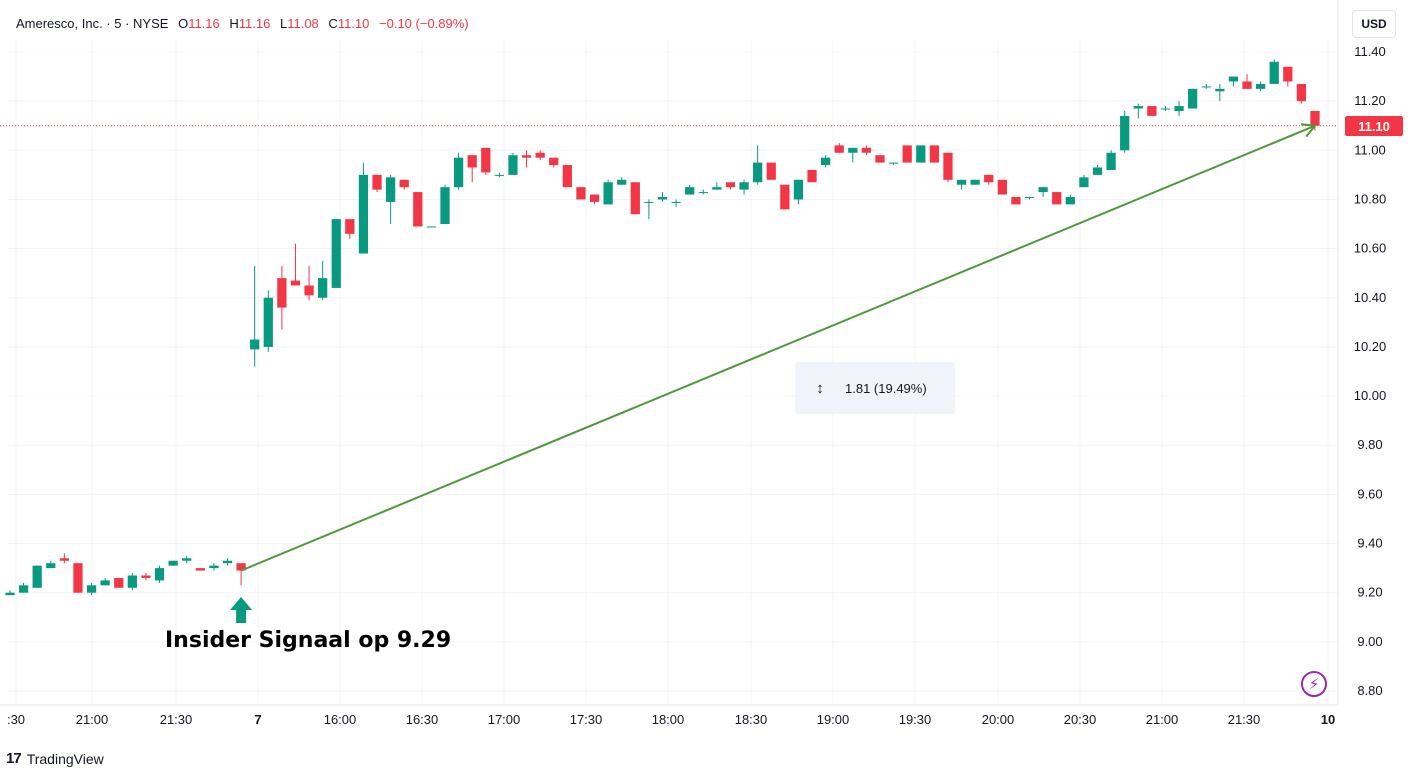 The image size is (1420, 774). I want to click on measure-text: 1.81 (19.49%), so click(886, 388).